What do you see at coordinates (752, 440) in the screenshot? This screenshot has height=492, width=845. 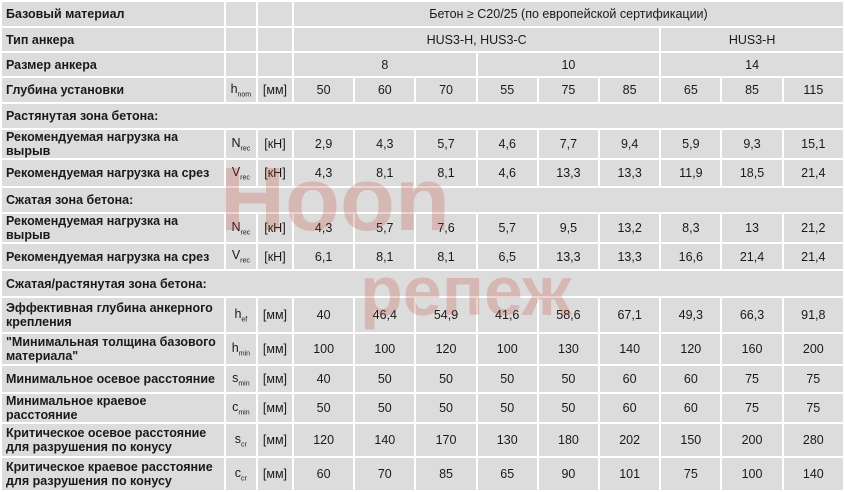 I see `row-value: 200` at bounding box center [752, 440].